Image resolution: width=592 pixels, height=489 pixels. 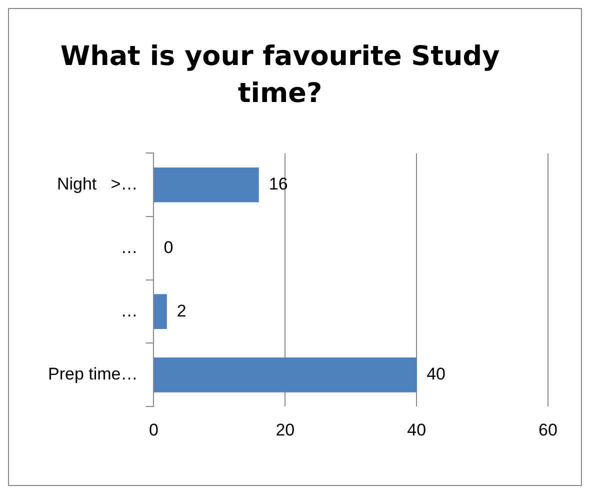 What do you see at coordinates (153, 430) in the screenshot?
I see `x-tick-label: 0` at bounding box center [153, 430].